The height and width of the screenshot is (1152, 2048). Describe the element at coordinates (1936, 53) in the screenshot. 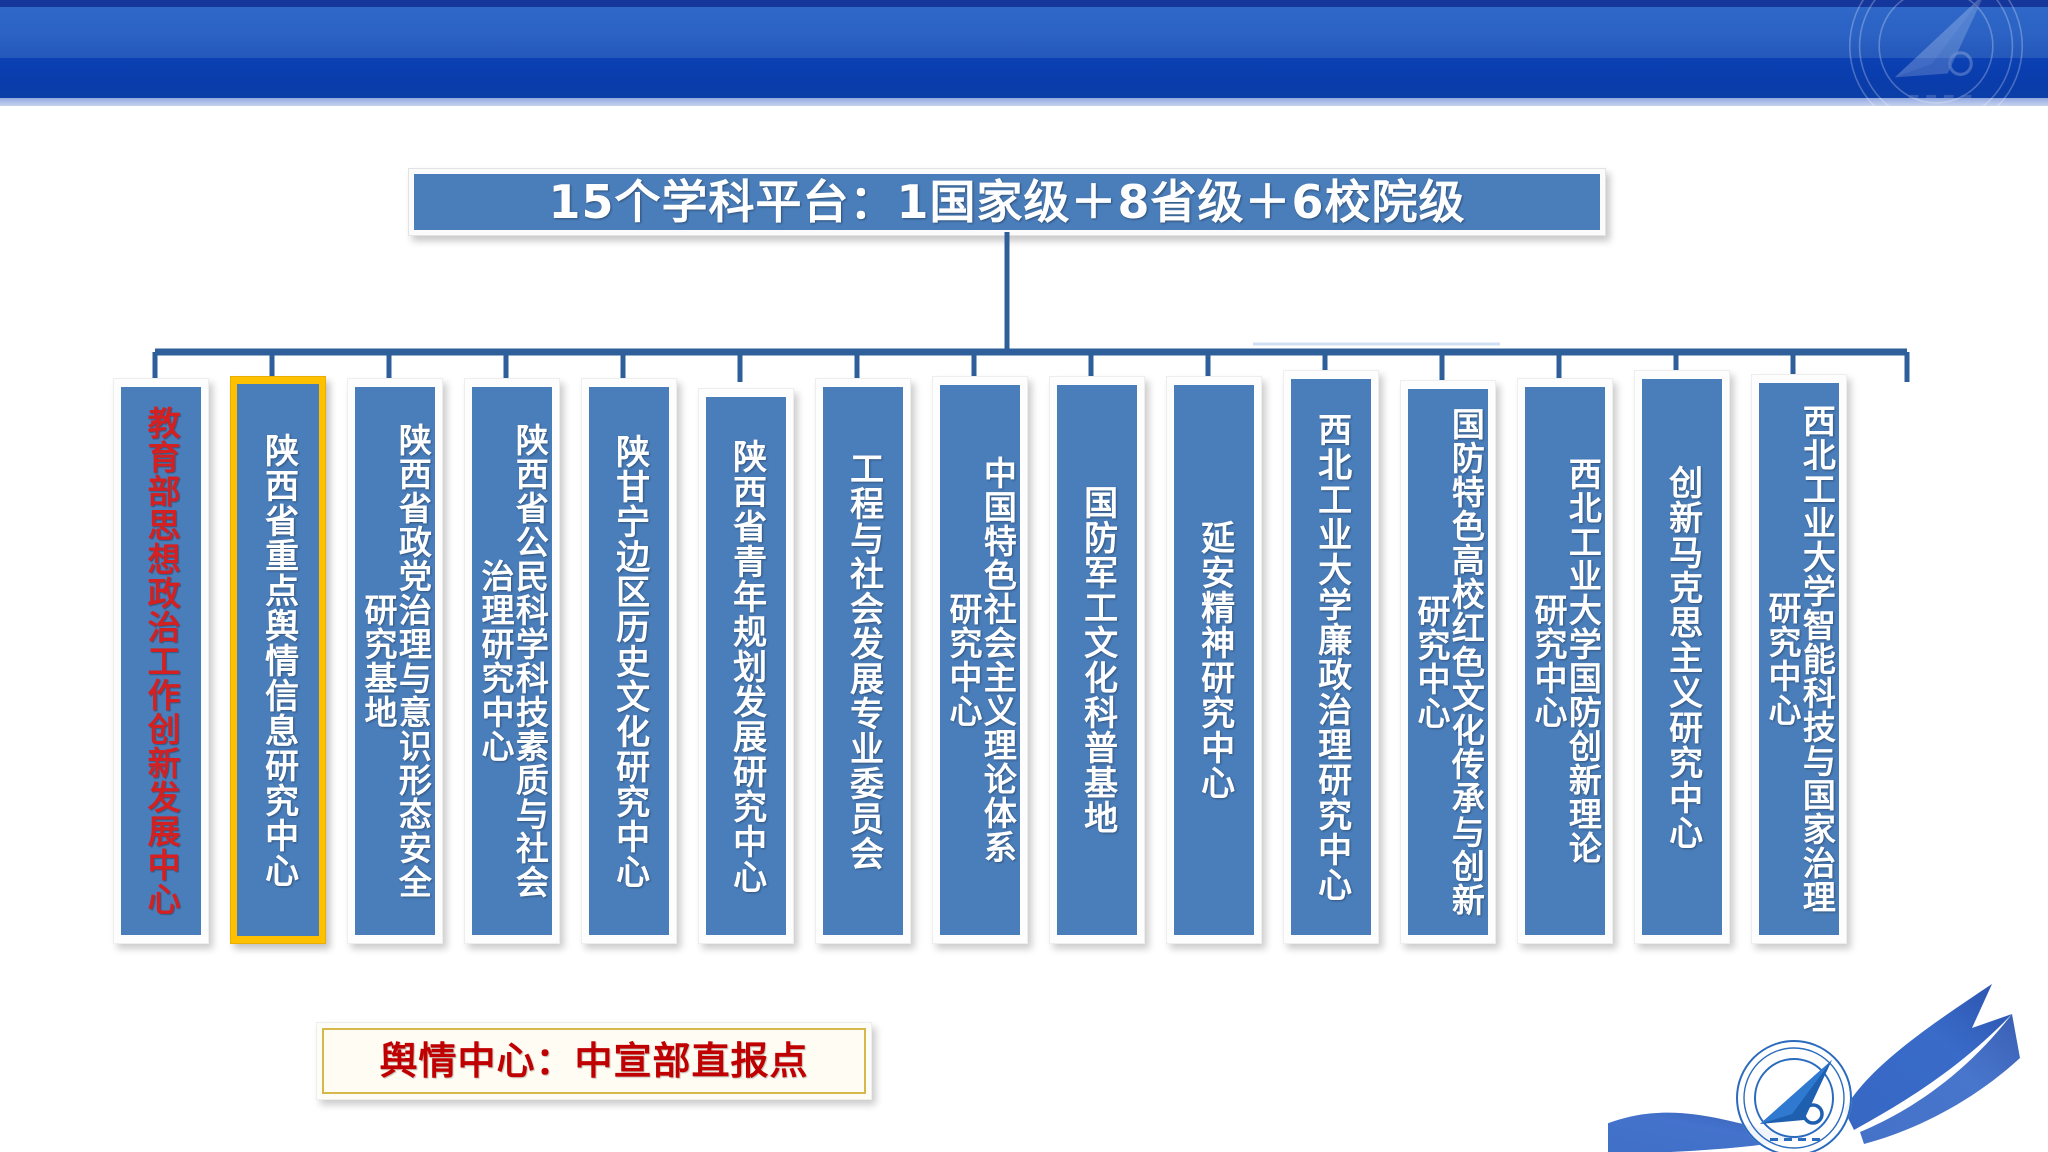

I see `university-emblem-watermark-icon` at that location.